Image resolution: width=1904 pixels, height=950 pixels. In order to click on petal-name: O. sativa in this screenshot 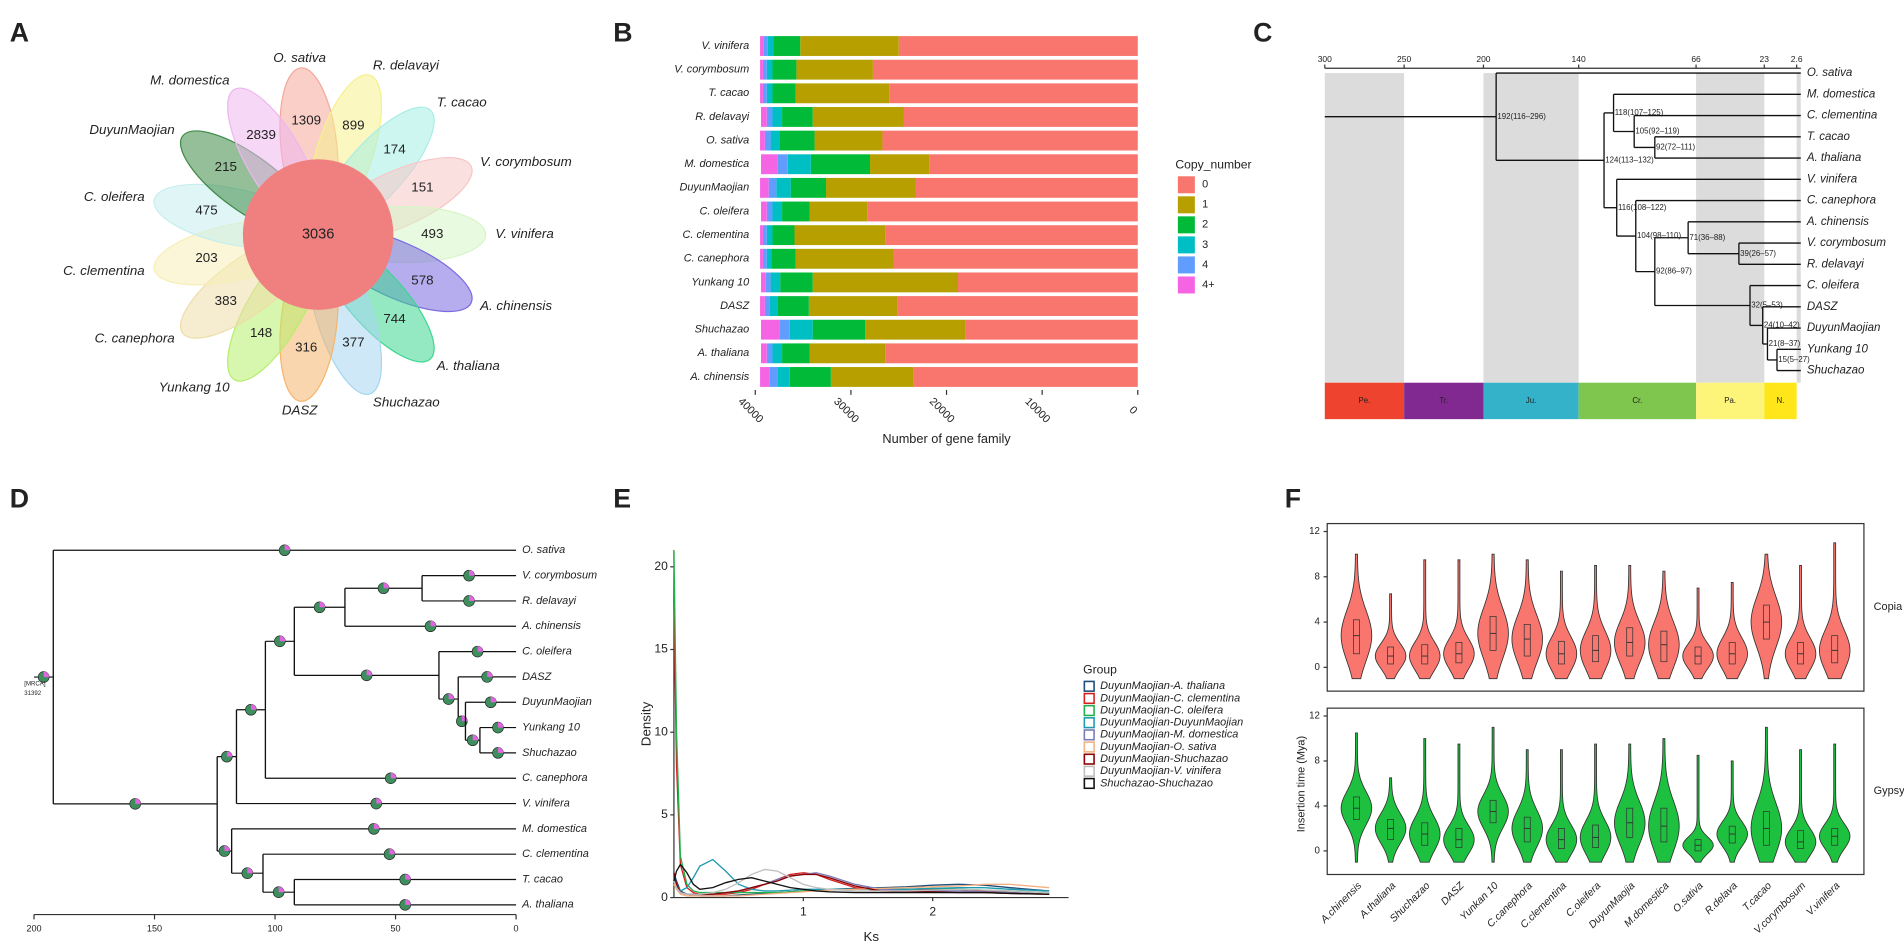, I will do `click(299, 57)`.